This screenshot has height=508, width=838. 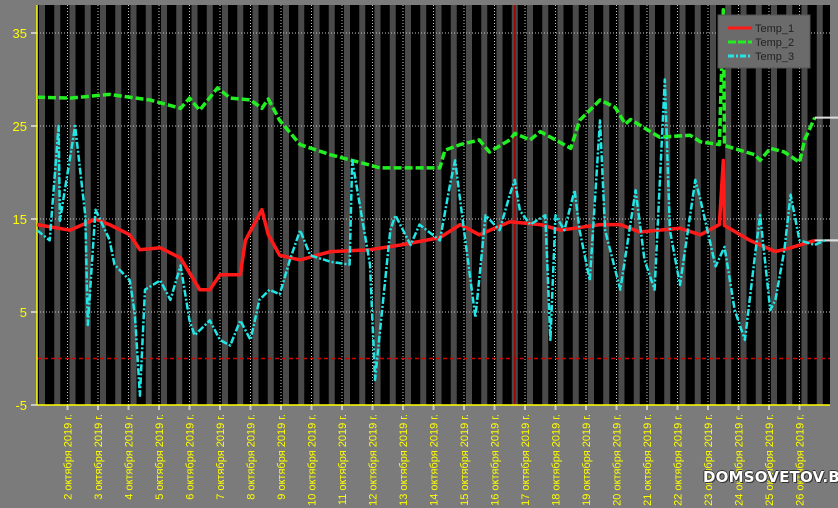 I want to click on y-tick-label: 35, so click(x=20, y=33).